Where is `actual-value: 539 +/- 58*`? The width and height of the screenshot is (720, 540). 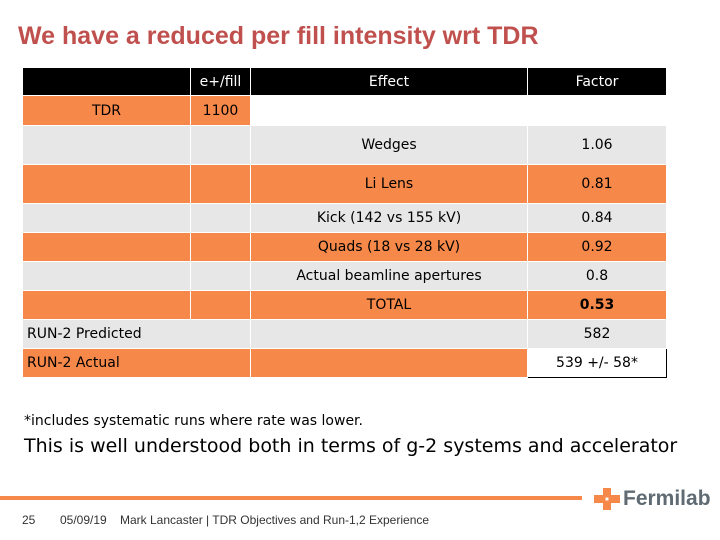
actual-value: 539 +/- 58* is located at coordinates (597, 363).